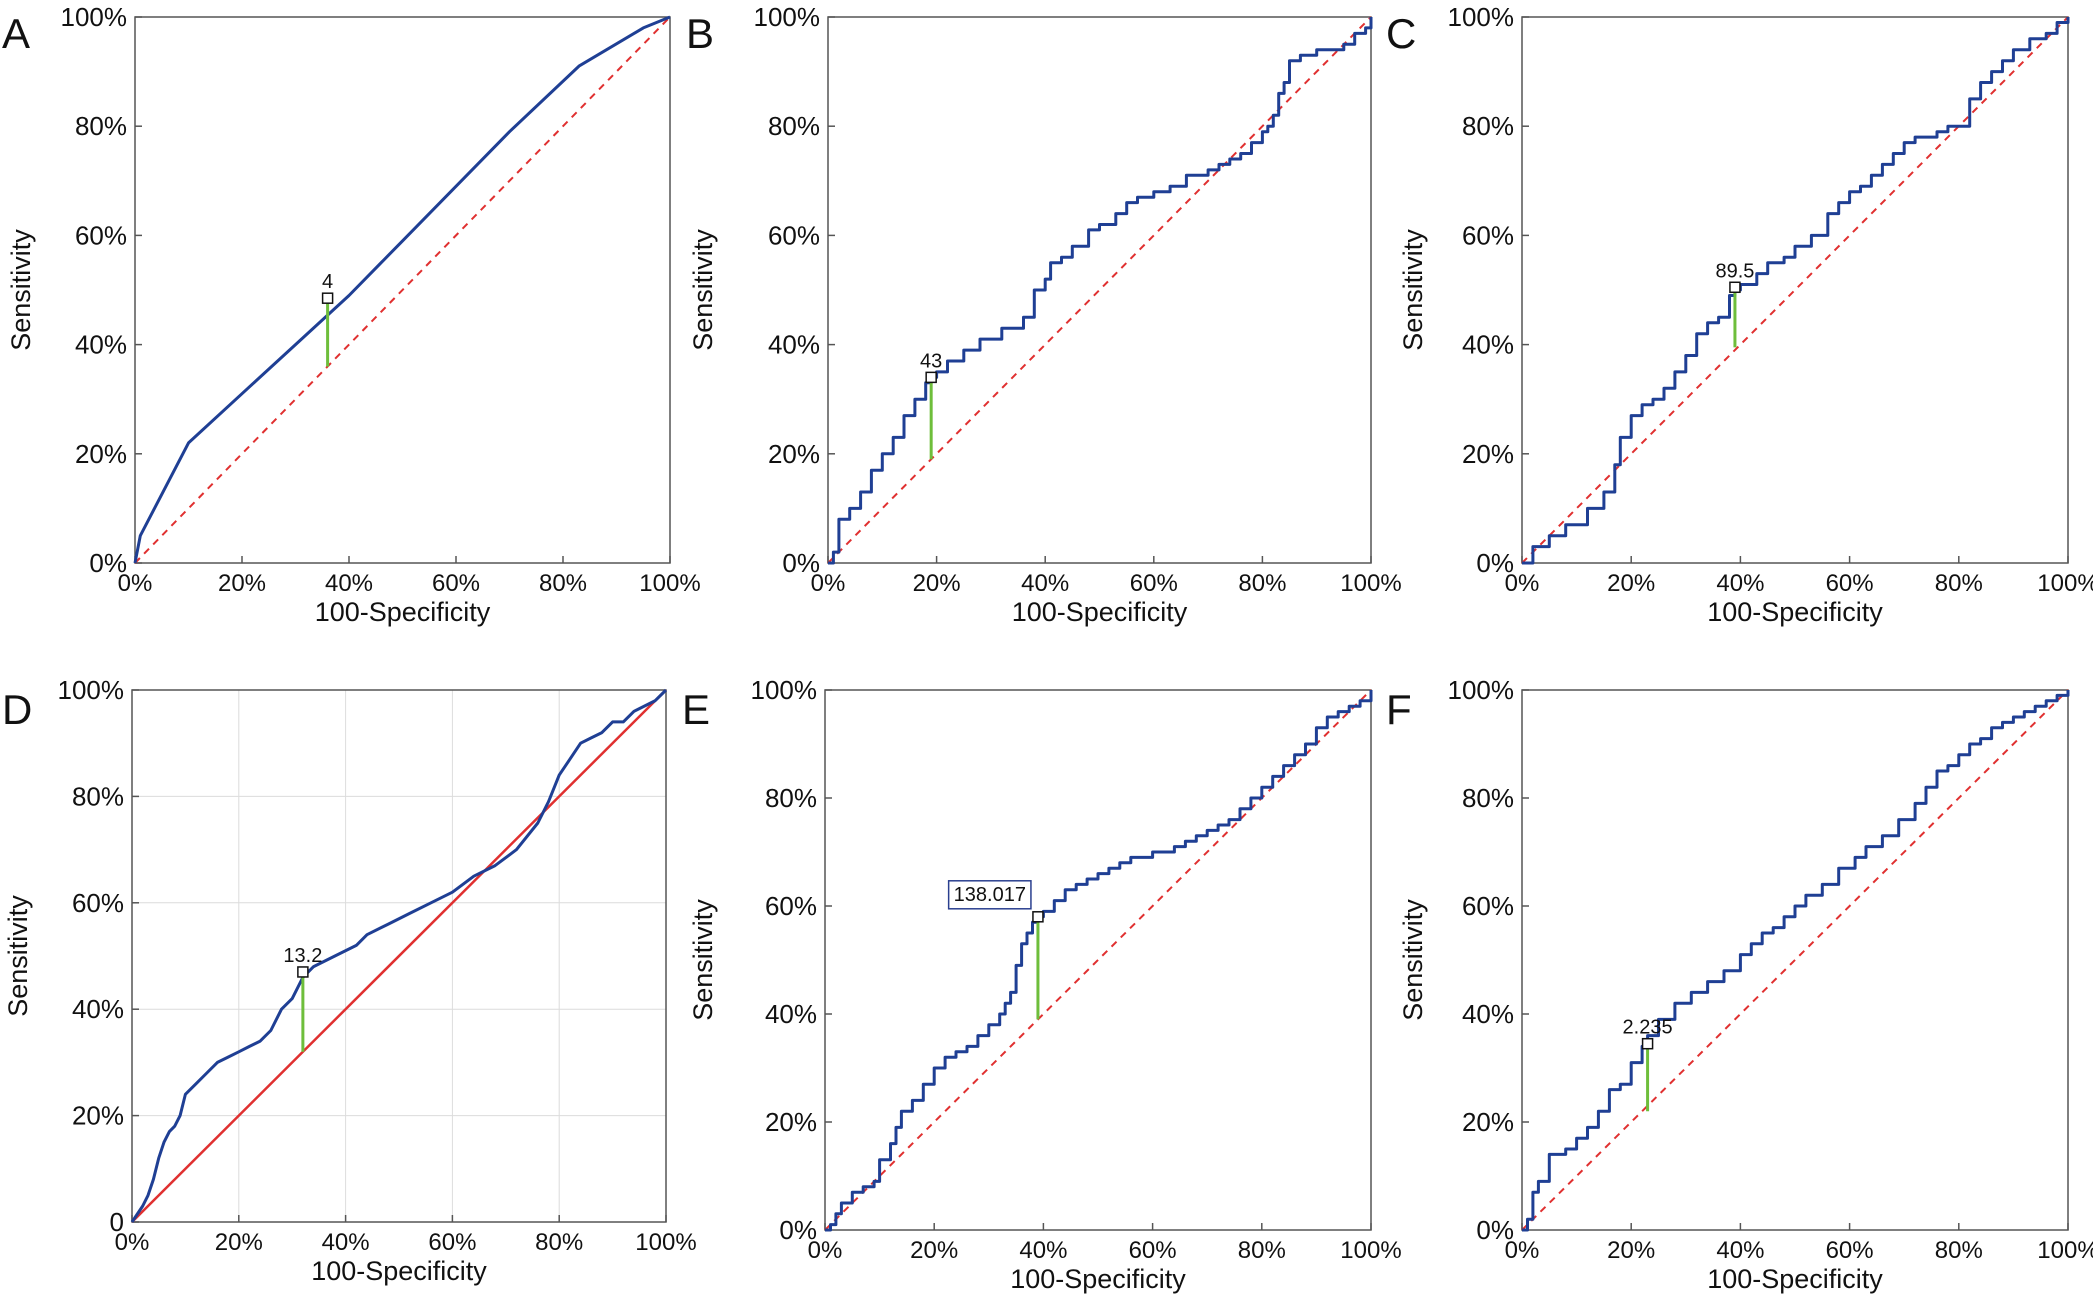 Image resolution: width=2093 pixels, height=1304 pixels. Describe the element at coordinates (17, 709) in the screenshot. I see `panel-letter: D` at that location.